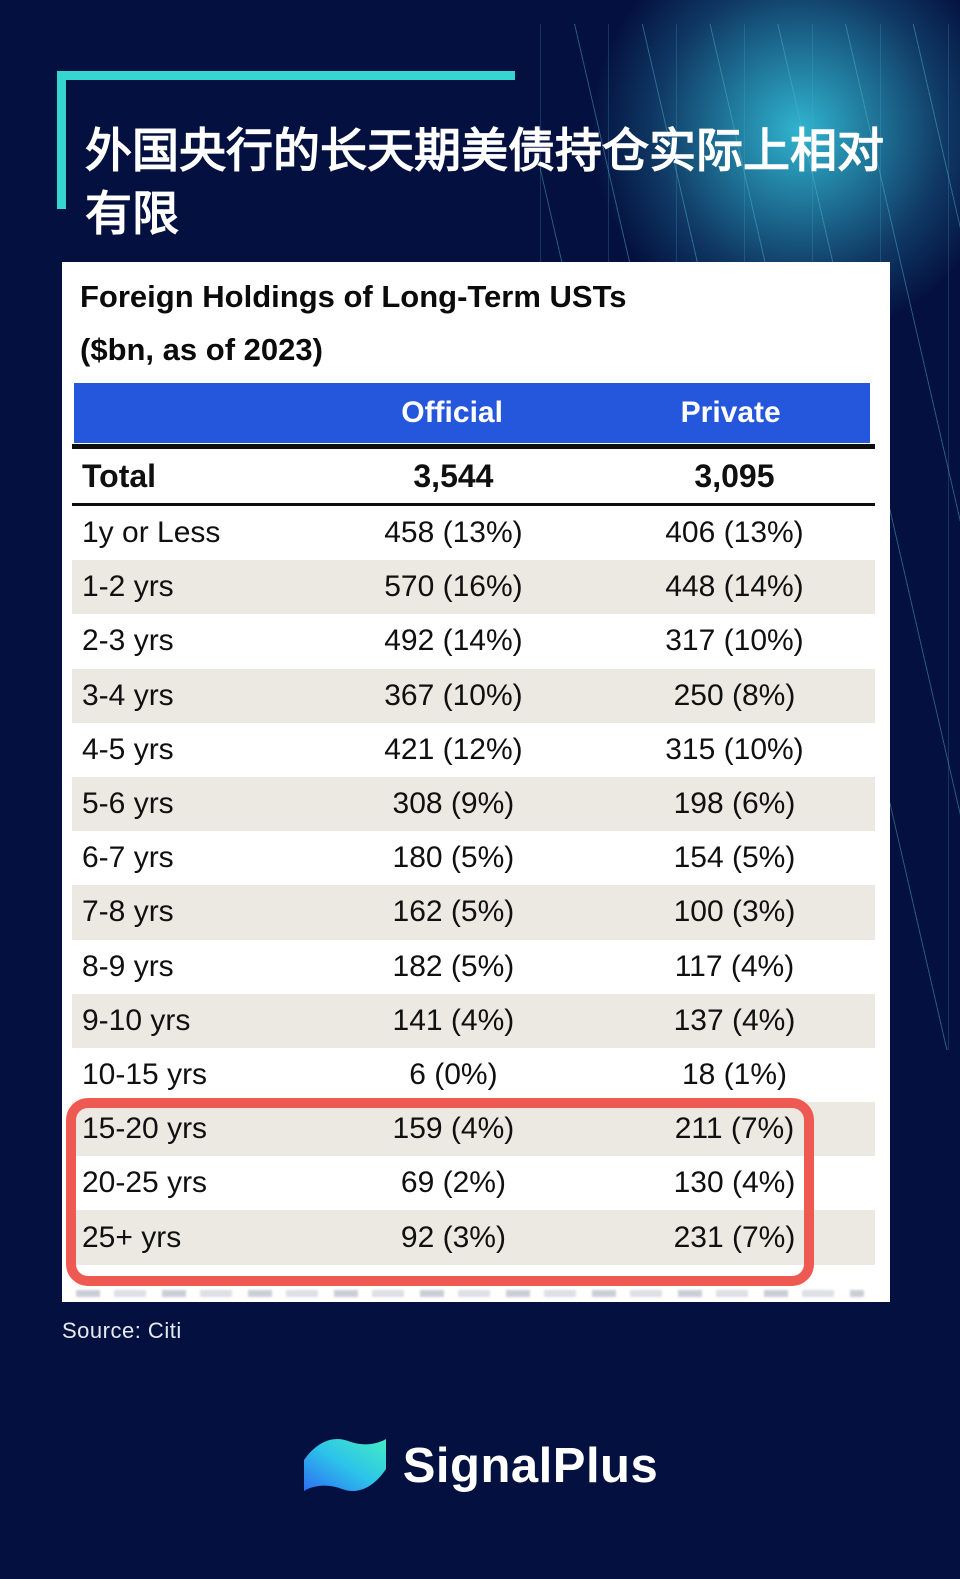 Image resolution: width=960 pixels, height=1579 pixels. What do you see at coordinates (453, 749) in the screenshot?
I see `row-official-value: 421 (12%)` at bounding box center [453, 749].